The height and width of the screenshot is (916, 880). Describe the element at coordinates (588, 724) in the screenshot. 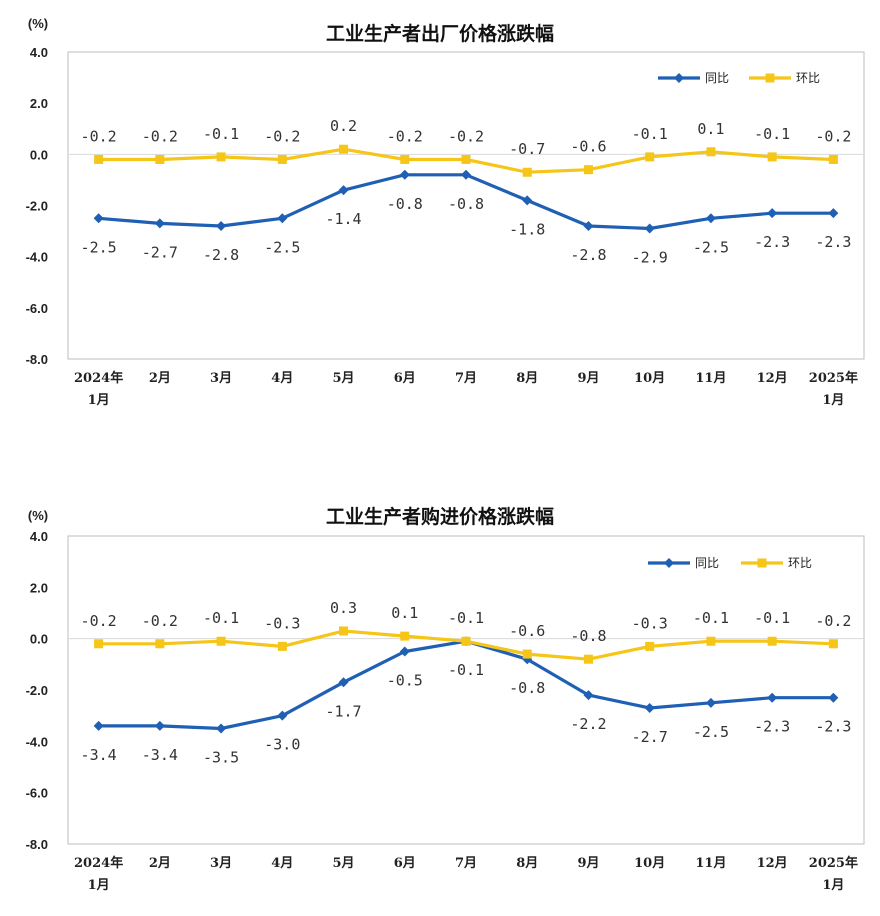

I see `data-label-yoy: -2.2` at that location.